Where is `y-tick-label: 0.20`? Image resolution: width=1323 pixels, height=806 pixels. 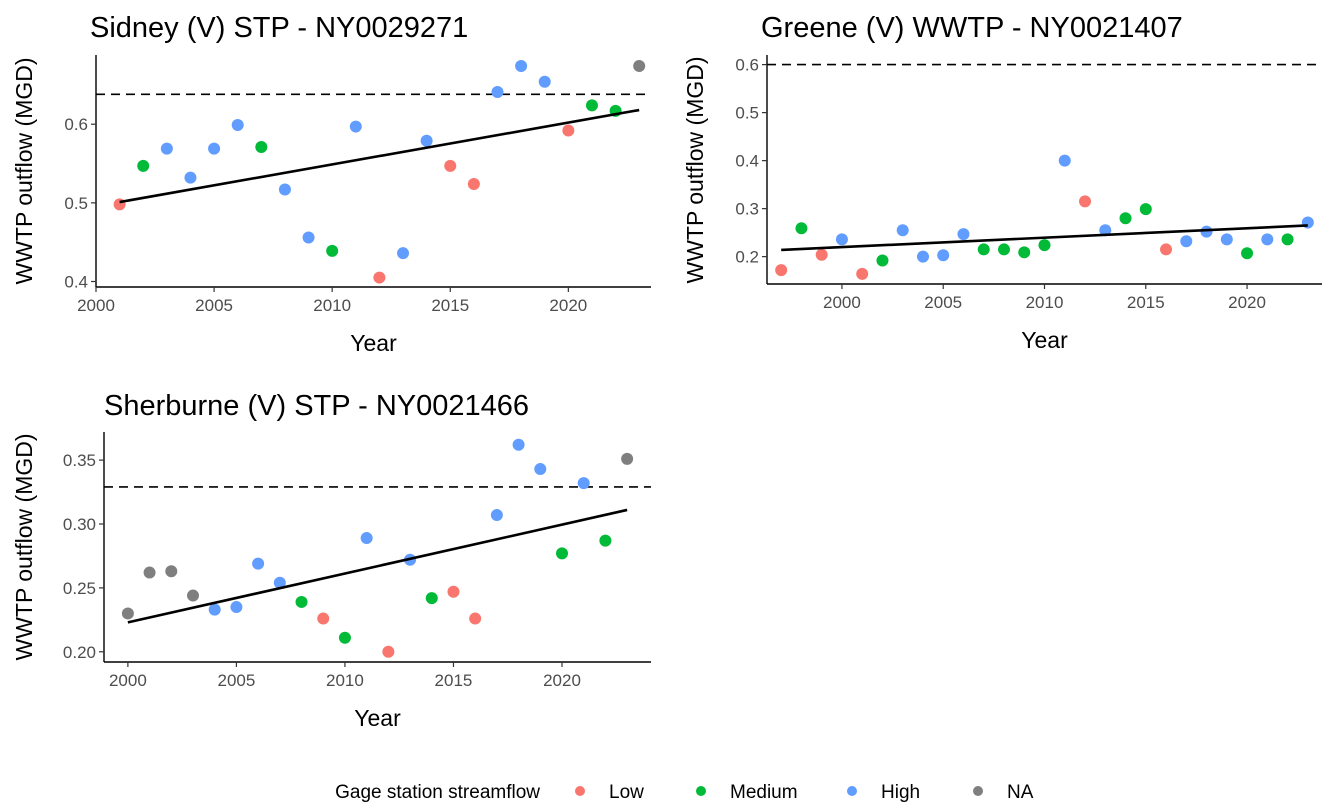
y-tick-label: 0.20 is located at coordinates (79, 652).